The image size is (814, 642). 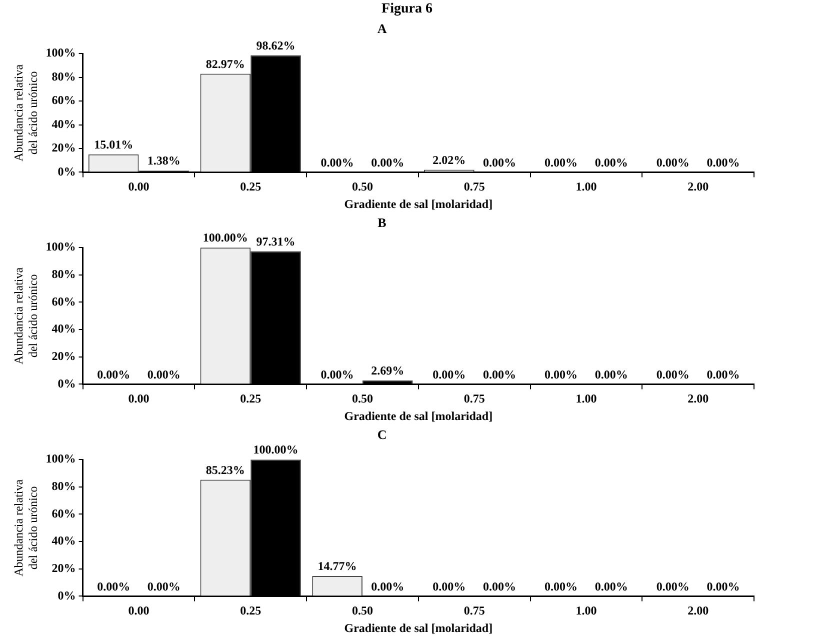 I want to click on text: 82.97%, so click(x=225, y=63).